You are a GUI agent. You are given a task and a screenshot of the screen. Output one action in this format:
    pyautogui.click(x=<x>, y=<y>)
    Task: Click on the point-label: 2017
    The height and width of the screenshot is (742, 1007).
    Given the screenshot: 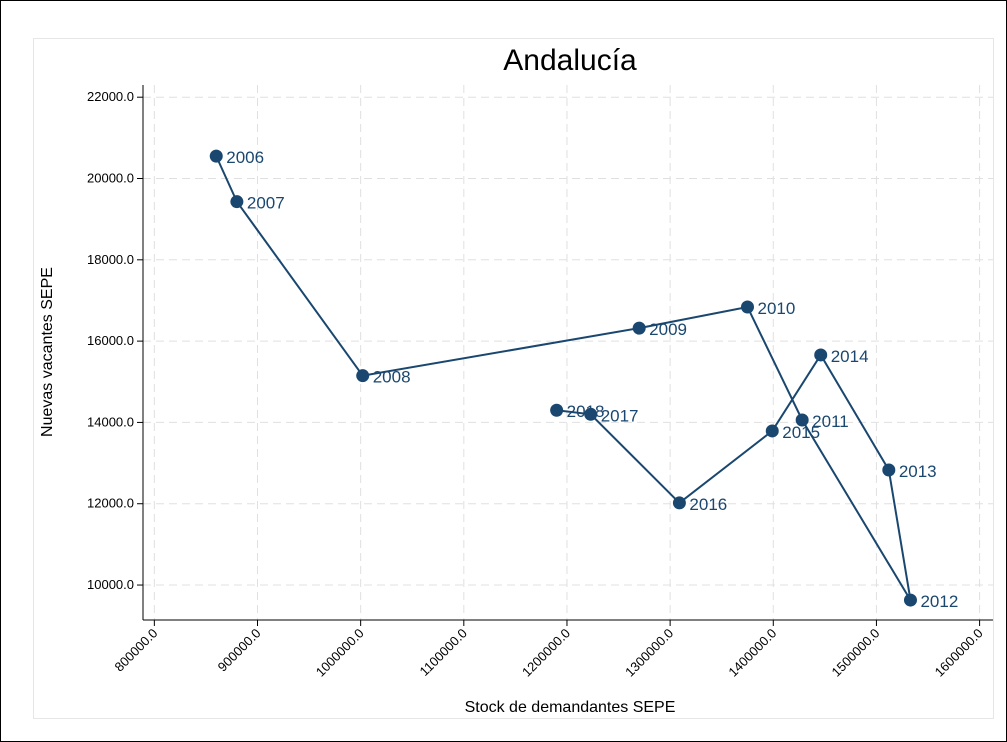 What is the action you would take?
    pyautogui.click(x=620, y=415)
    